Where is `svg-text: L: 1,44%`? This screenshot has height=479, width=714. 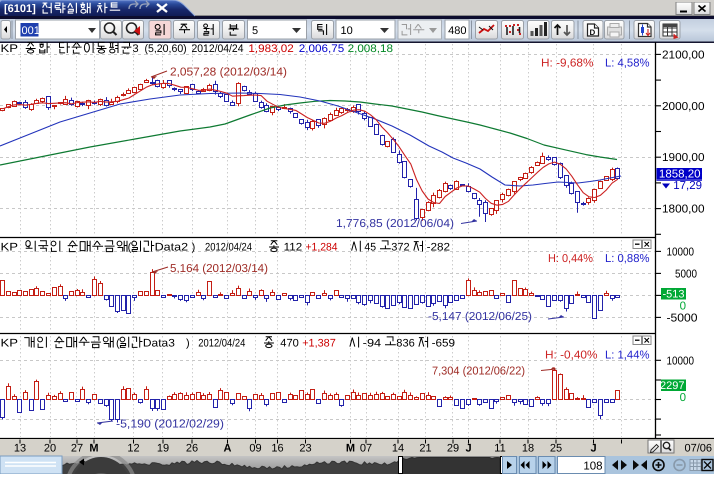
svg-text: L: 1,44% is located at coordinates (627, 356).